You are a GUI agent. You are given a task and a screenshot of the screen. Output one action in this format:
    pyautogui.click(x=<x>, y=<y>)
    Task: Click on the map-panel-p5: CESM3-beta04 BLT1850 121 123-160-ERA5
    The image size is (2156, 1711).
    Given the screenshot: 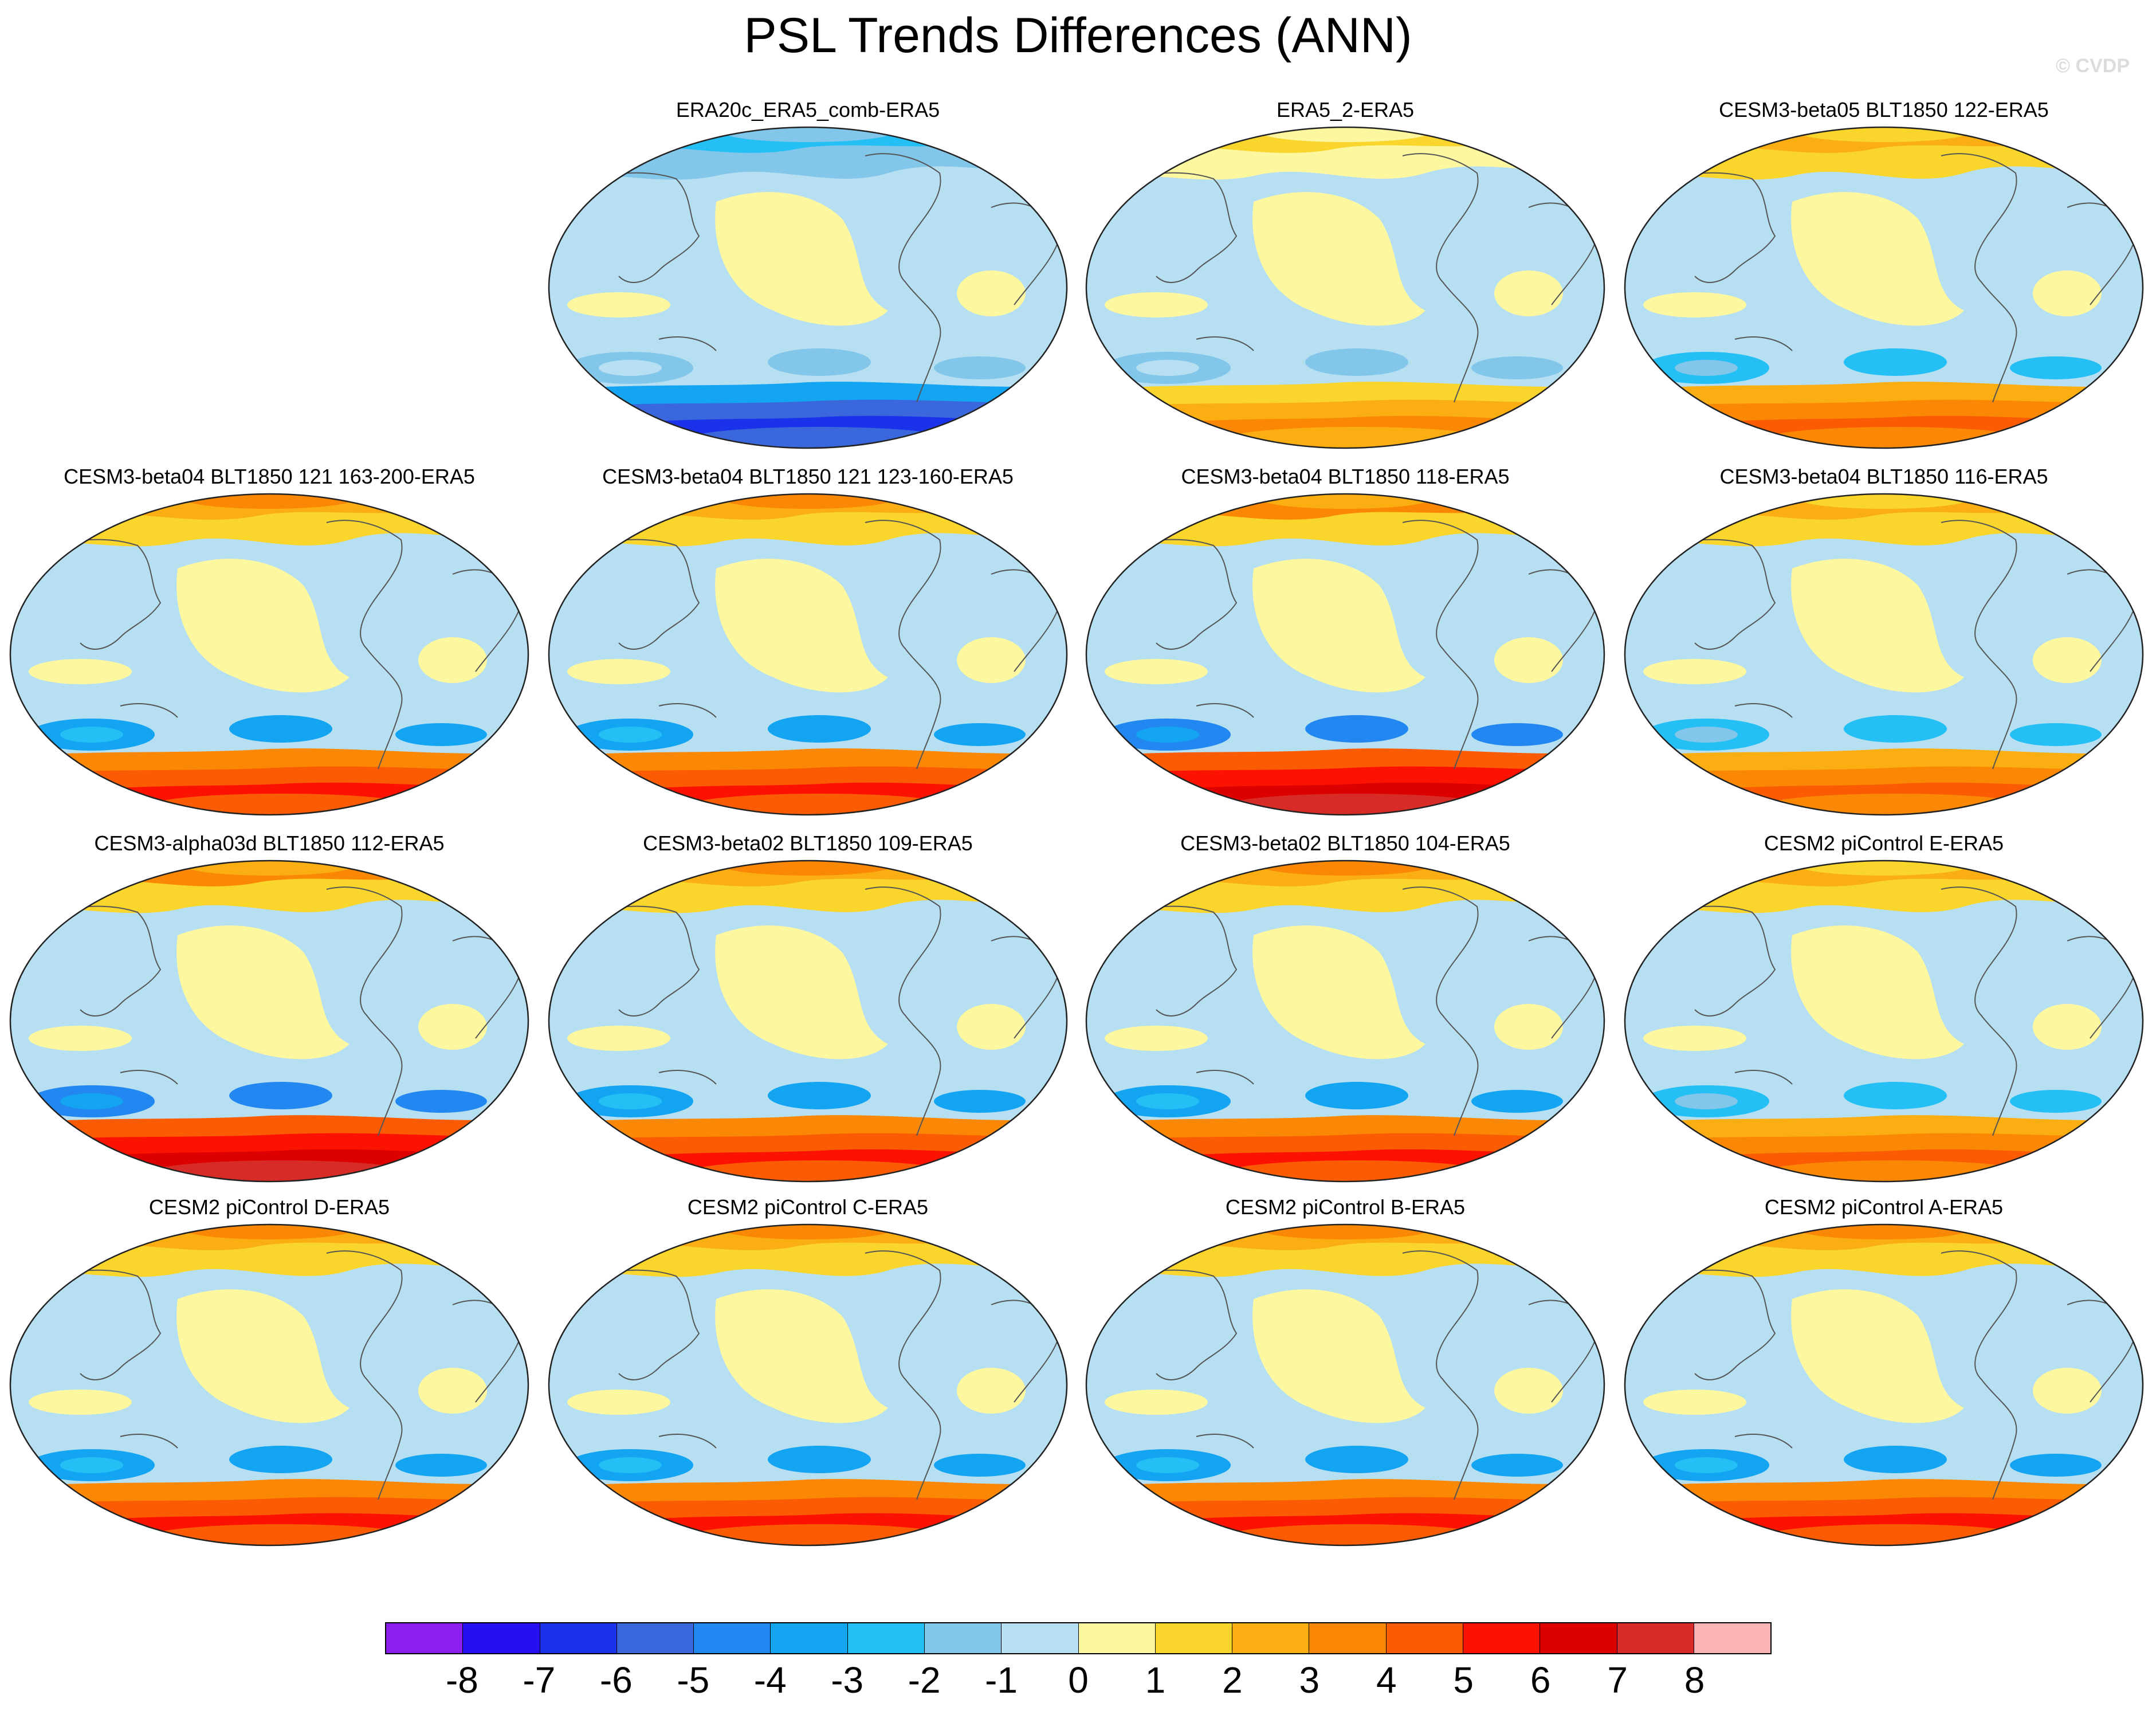 What is the action you would take?
    pyautogui.click(x=807, y=648)
    